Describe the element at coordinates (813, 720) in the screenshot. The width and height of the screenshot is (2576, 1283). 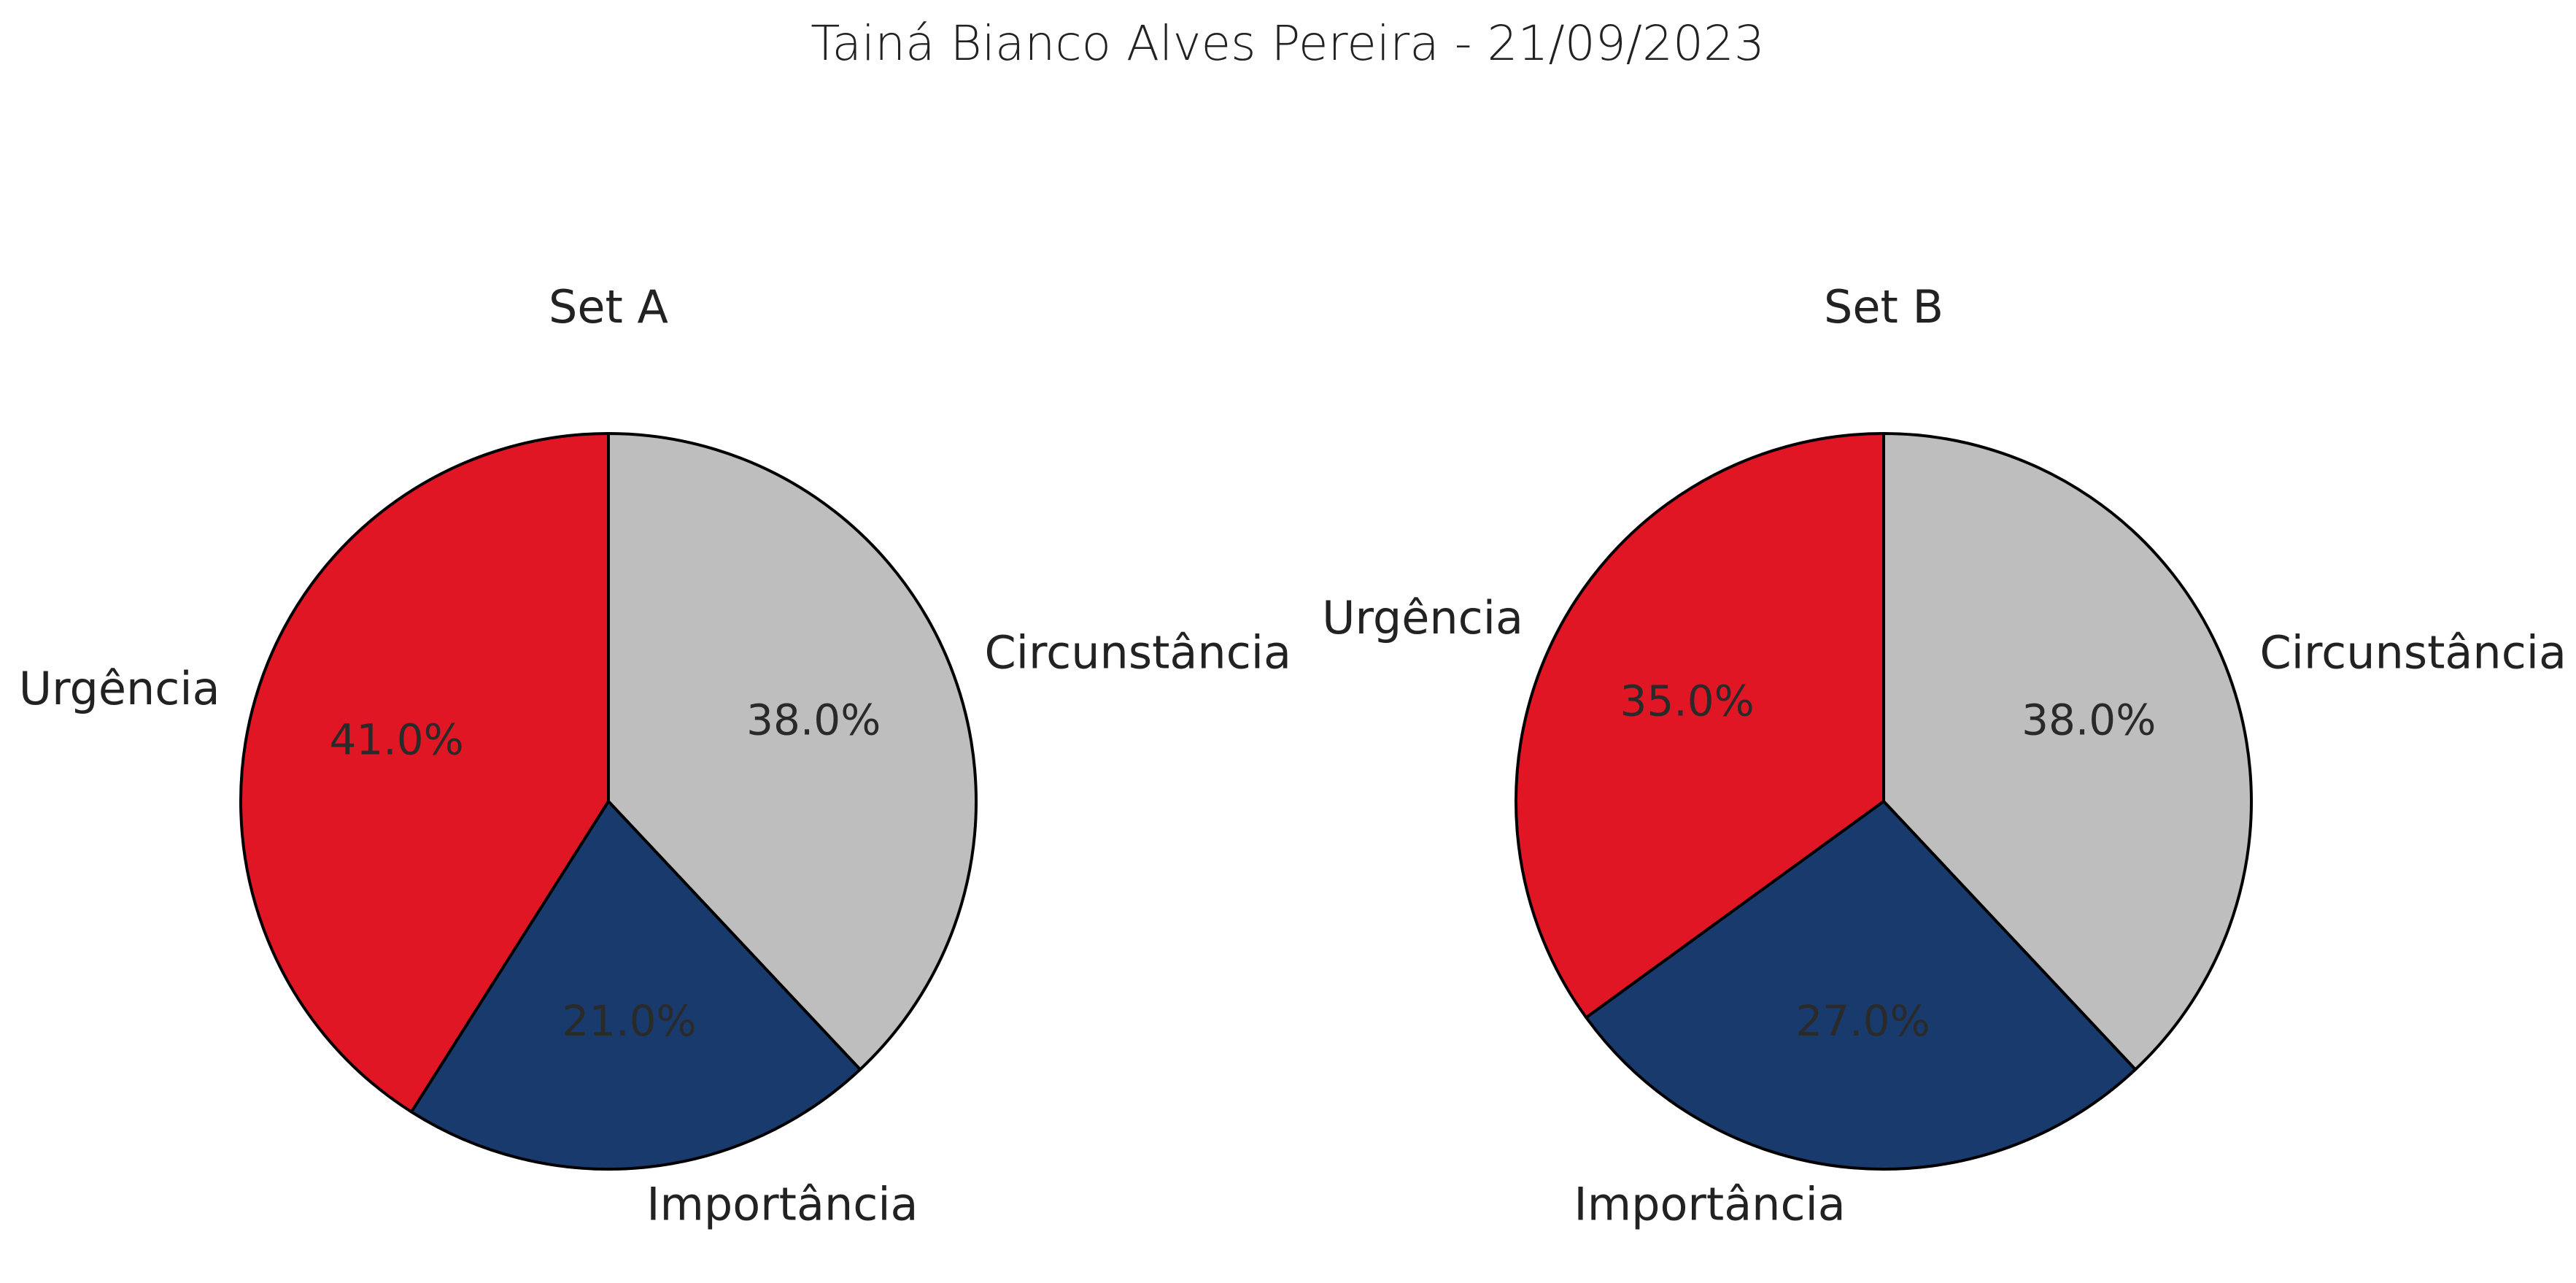
I see `pie-value-label-circunstancia-set-a: 38.0%` at that location.